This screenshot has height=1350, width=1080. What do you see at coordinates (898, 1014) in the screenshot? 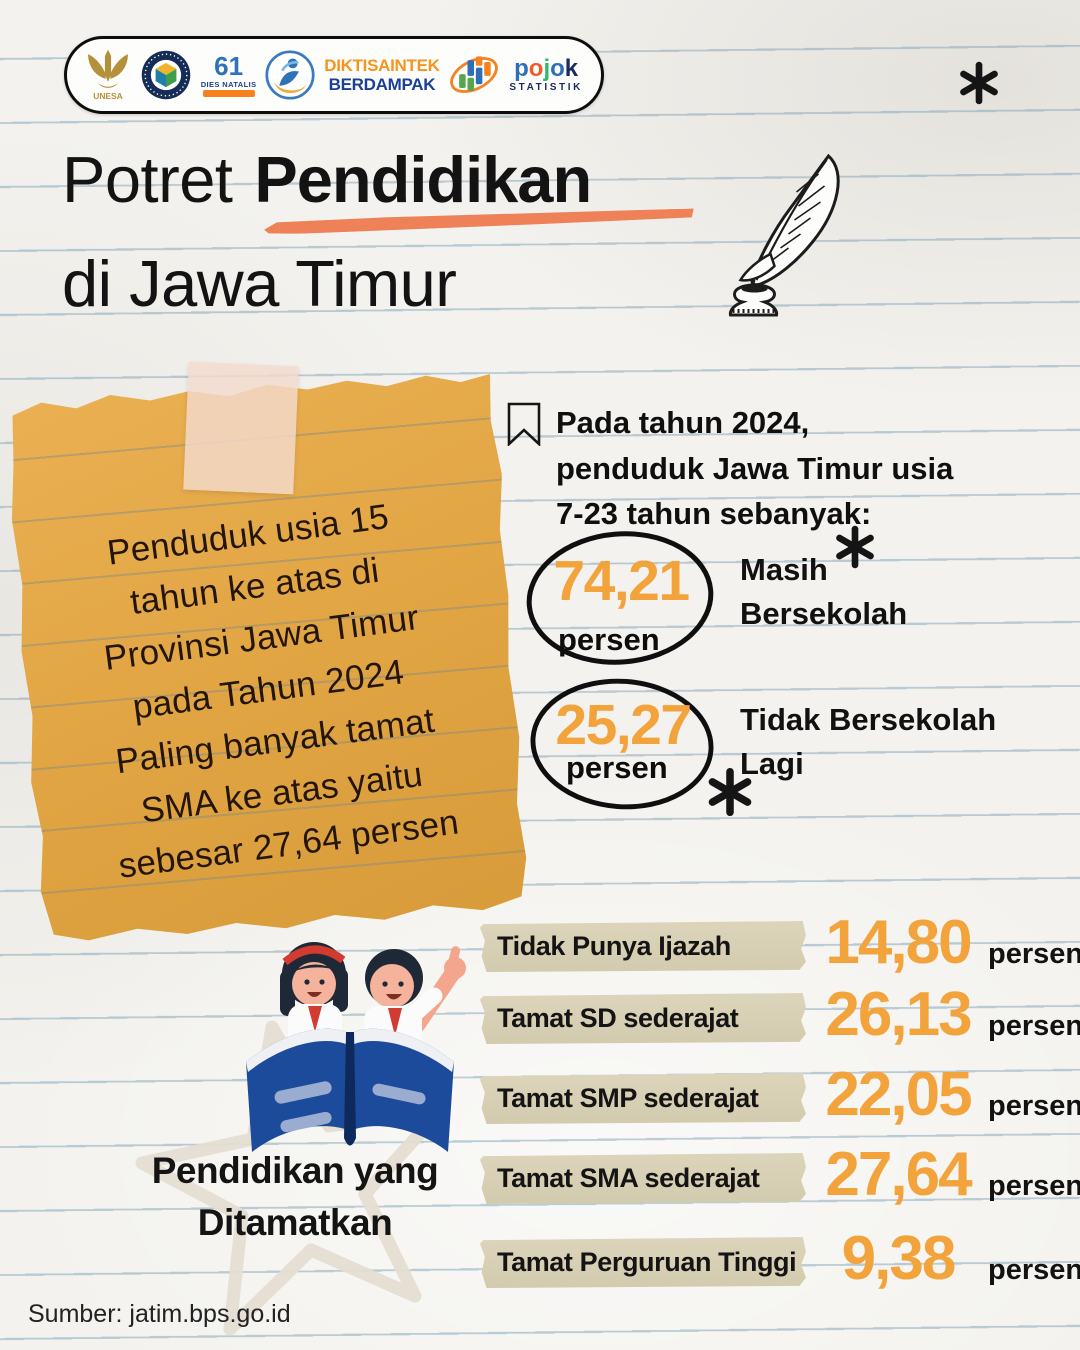
I see `education-row-number: 26,13` at bounding box center [898, 1014].